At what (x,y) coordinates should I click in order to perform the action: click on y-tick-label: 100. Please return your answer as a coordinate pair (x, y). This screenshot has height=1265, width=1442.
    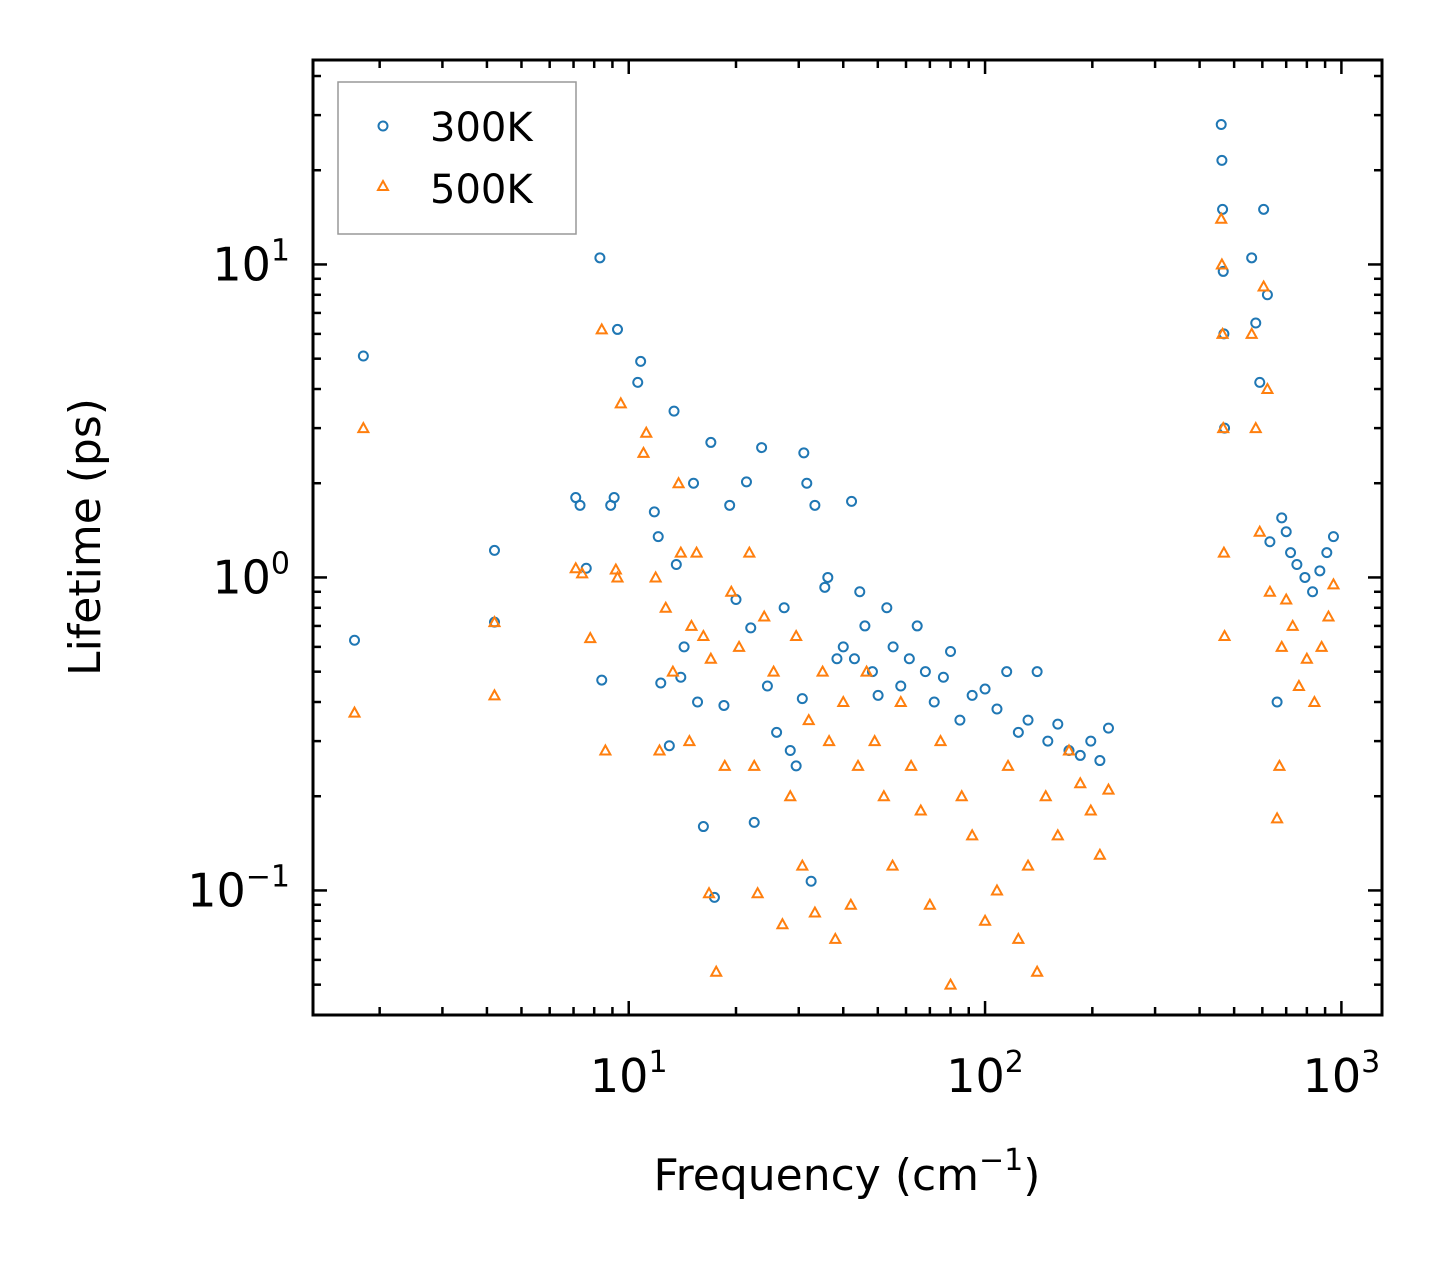
    Looking at the image, I should click on (251, 575).